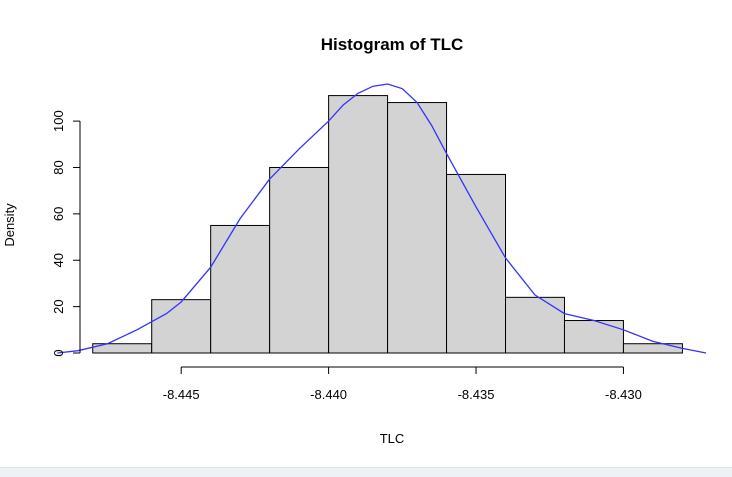 This screenshot has height=477, width=732. What do you see at coordinates (476, 394) in the screenshot?
I see `x-tick-label: -8.435` at bounding box center [476, 394].